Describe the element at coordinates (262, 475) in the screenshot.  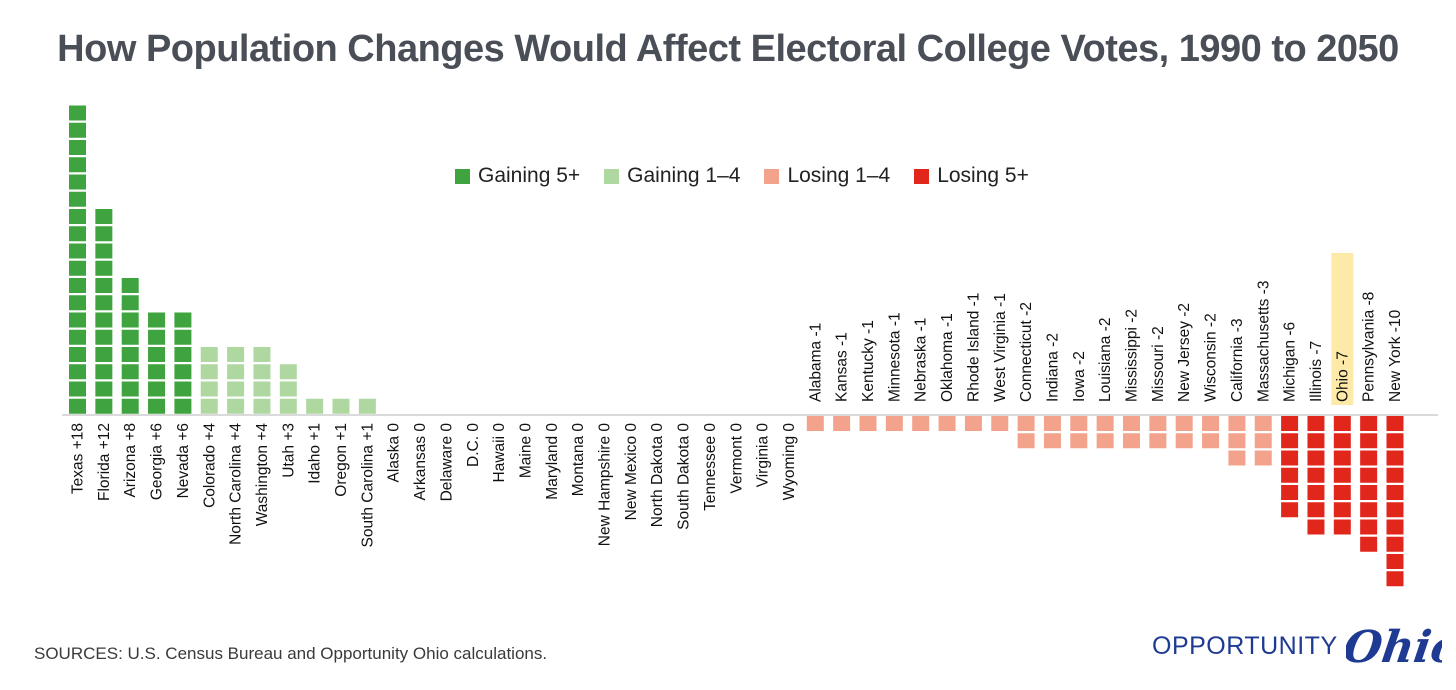
I see `label-washington: Washington +4` at that location.